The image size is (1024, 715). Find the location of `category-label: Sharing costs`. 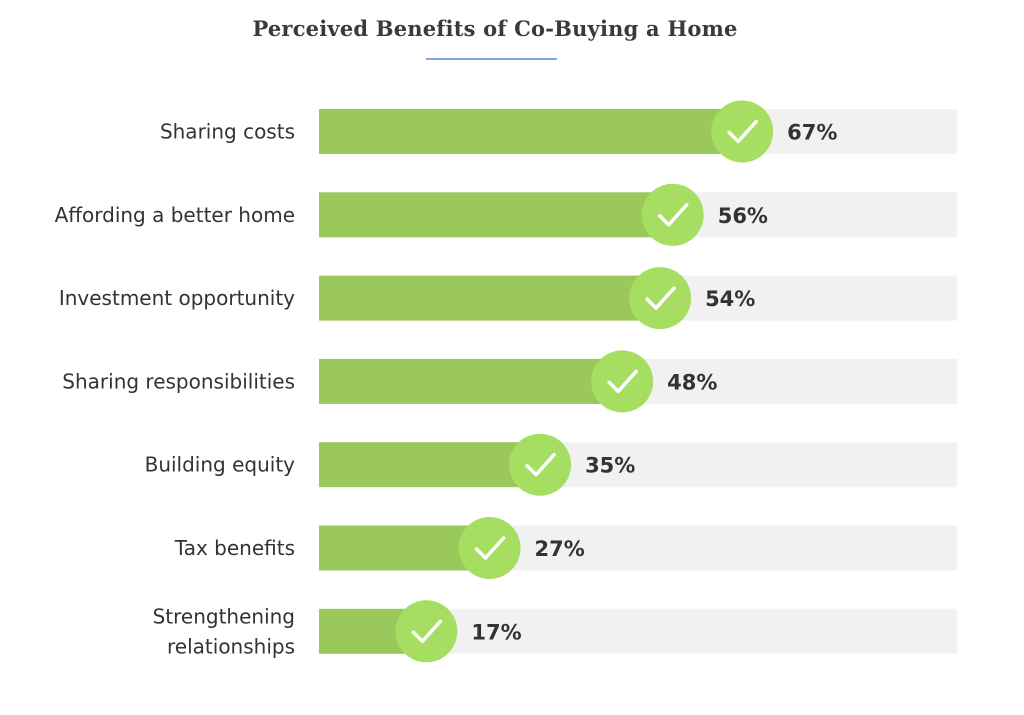

category-label: Sharing costs is located at coordinates (227, 132).